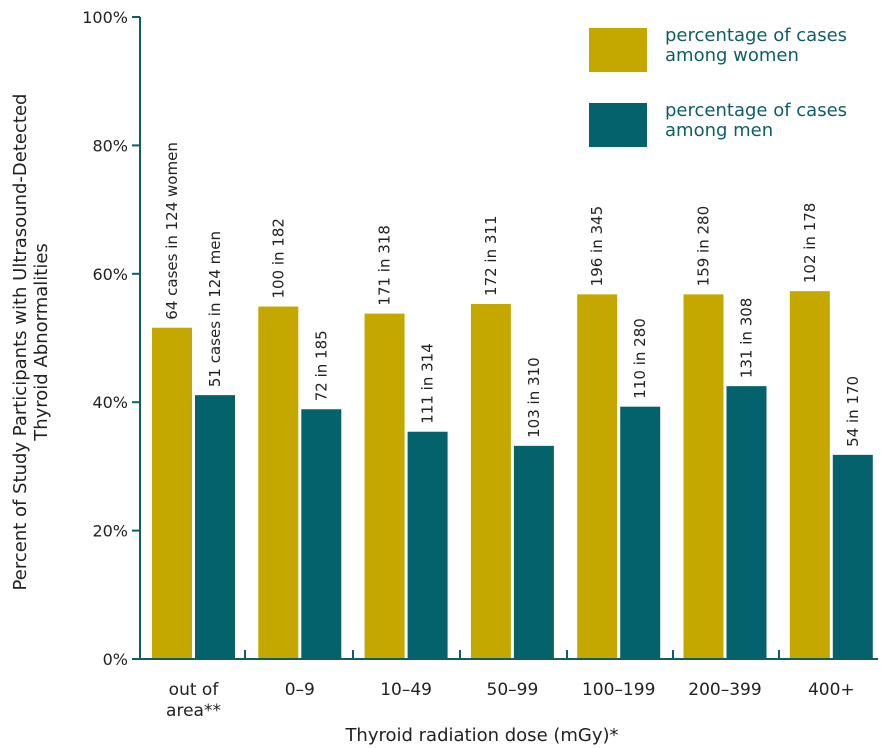 The image size is (881, 748). What do you see at coordinates (321, 365) in the screenshot?
I see `bar-value-label: 72 in 185` at bounding box center [321, 365].